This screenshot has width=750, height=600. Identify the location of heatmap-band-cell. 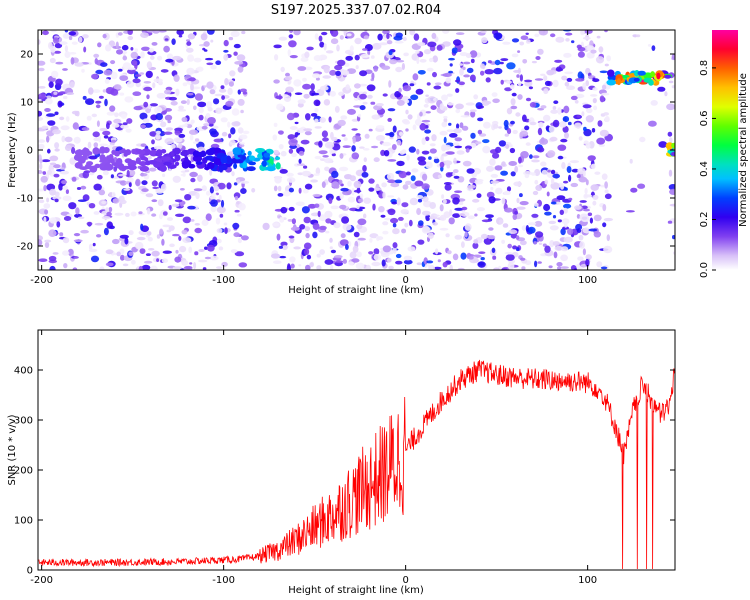
(252, 163).